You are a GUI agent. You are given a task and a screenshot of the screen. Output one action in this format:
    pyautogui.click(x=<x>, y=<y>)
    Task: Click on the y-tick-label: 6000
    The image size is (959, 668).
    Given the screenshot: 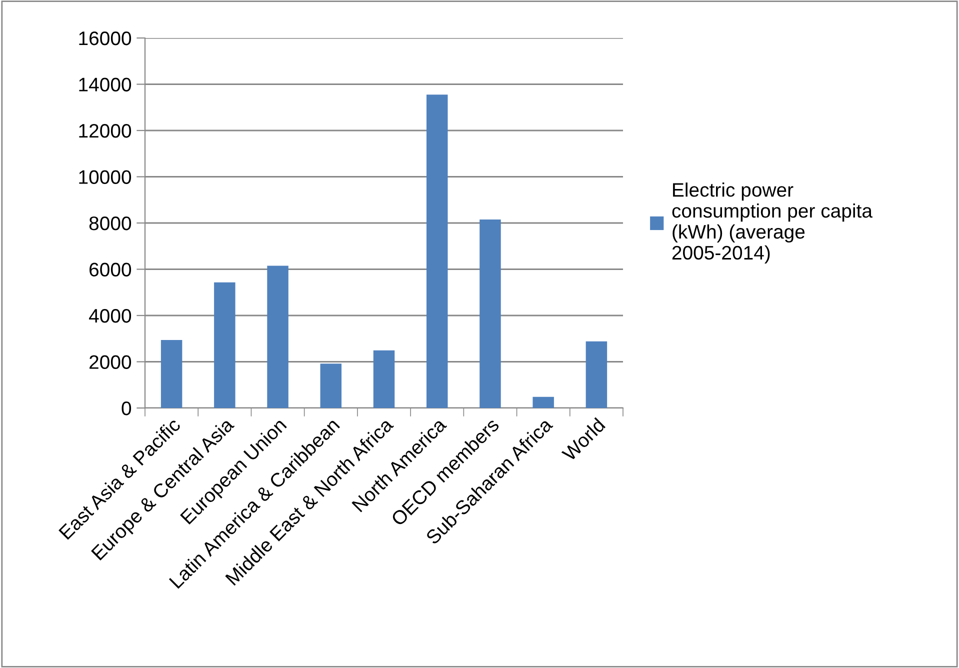 What is the action you would take?
    pyautogui.click(x=111, y=269)
    